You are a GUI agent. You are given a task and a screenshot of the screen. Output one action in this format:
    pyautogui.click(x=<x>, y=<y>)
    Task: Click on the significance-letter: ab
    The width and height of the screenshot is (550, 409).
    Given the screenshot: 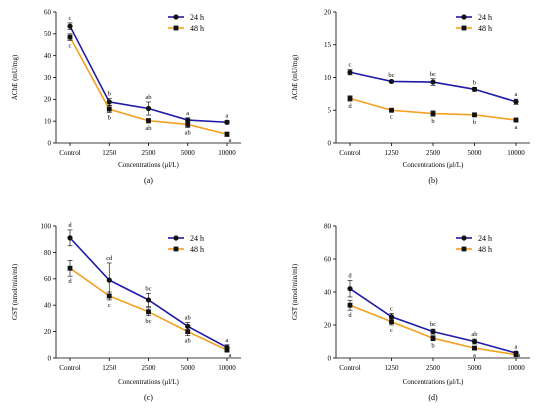 What is the action you would take?
    pyautogui.click(x=474, y=334)
    